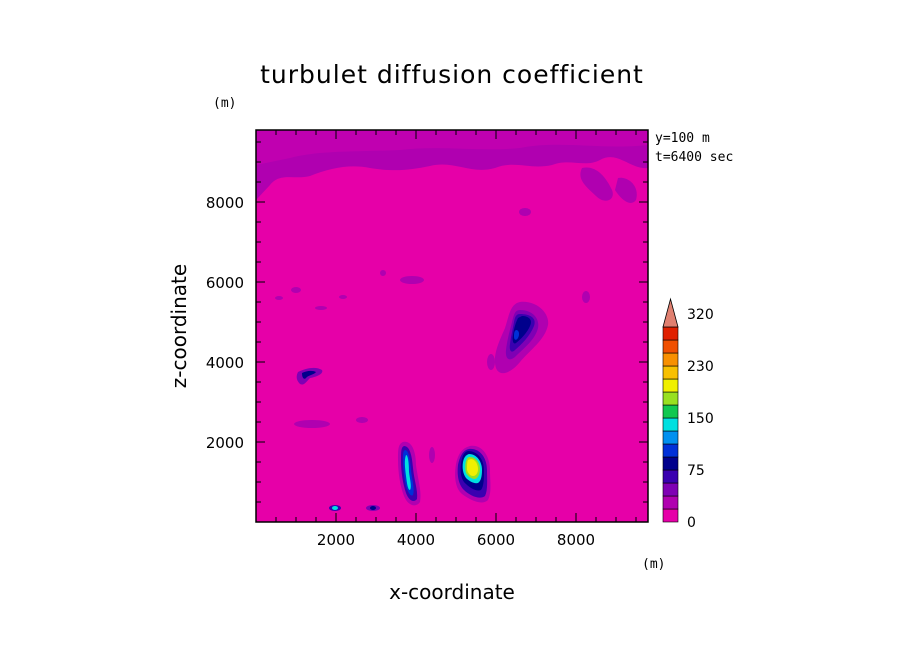 This screenshot has width=904, height=654. I want to click on contour-feature-center-left, so click(409, 473).